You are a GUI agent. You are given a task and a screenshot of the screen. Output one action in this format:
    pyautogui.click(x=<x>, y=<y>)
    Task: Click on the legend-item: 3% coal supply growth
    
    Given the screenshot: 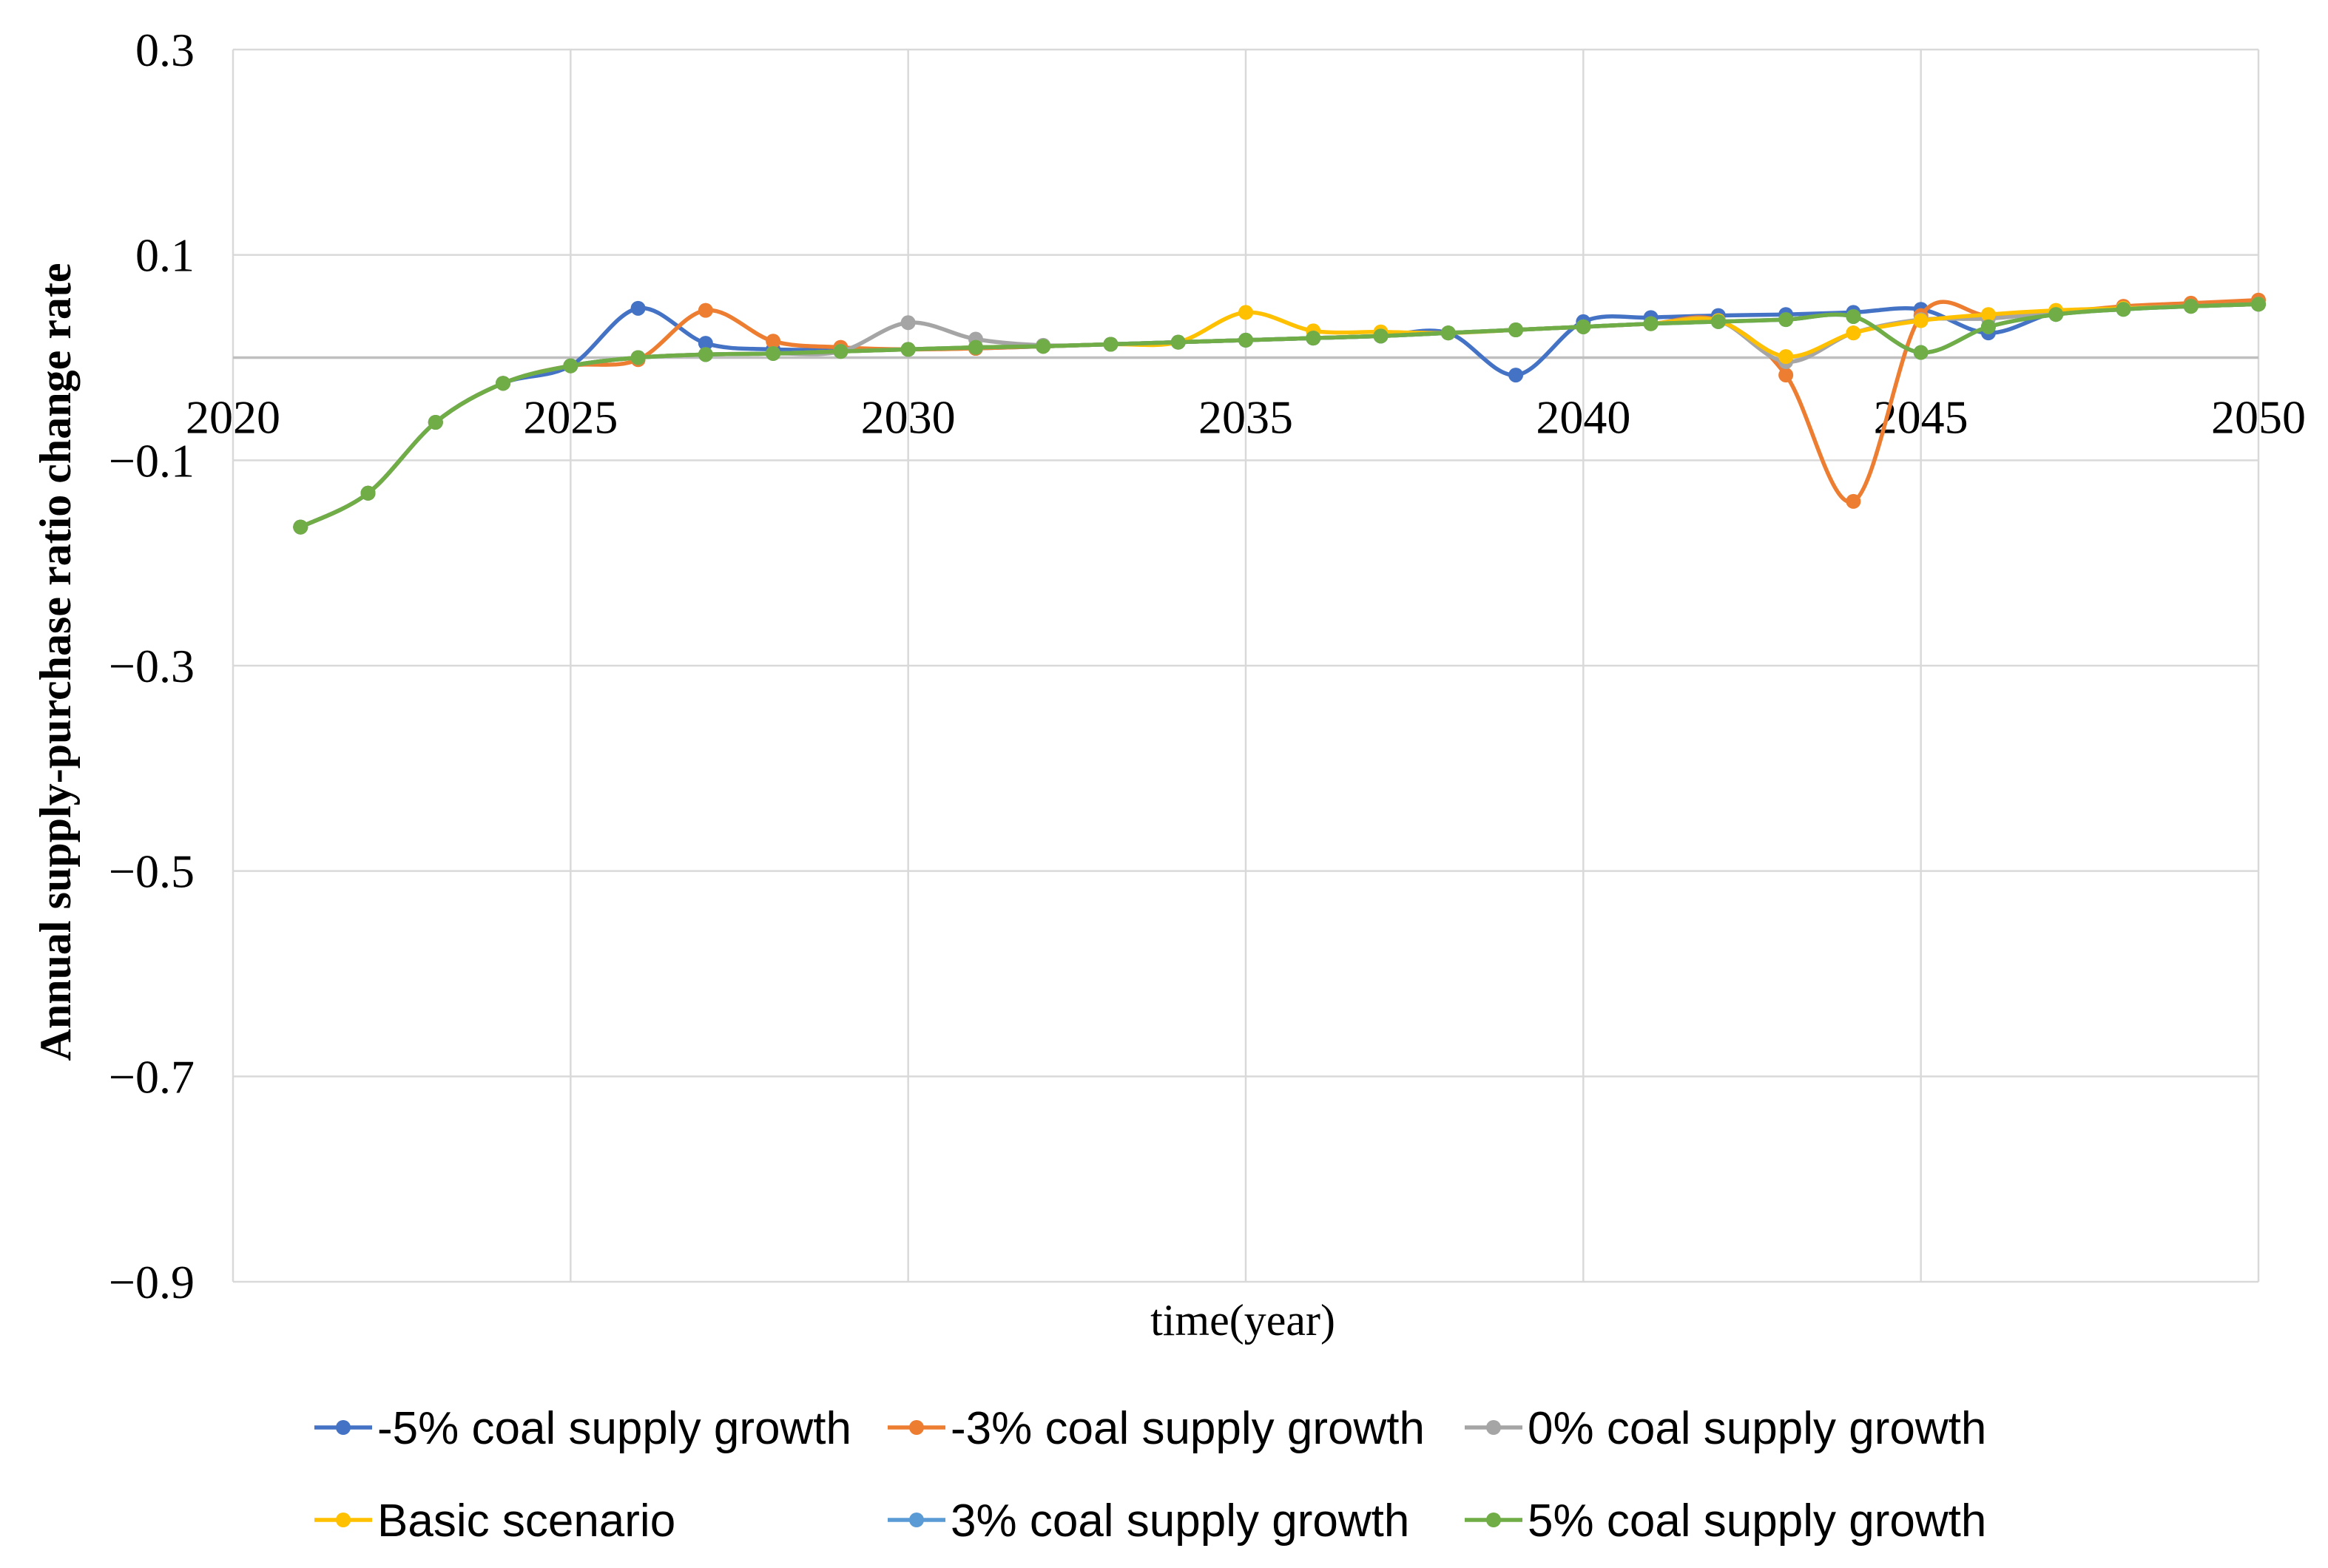 What is the action you would take?
    pyautogui.click(x=1148, y=1521)
    